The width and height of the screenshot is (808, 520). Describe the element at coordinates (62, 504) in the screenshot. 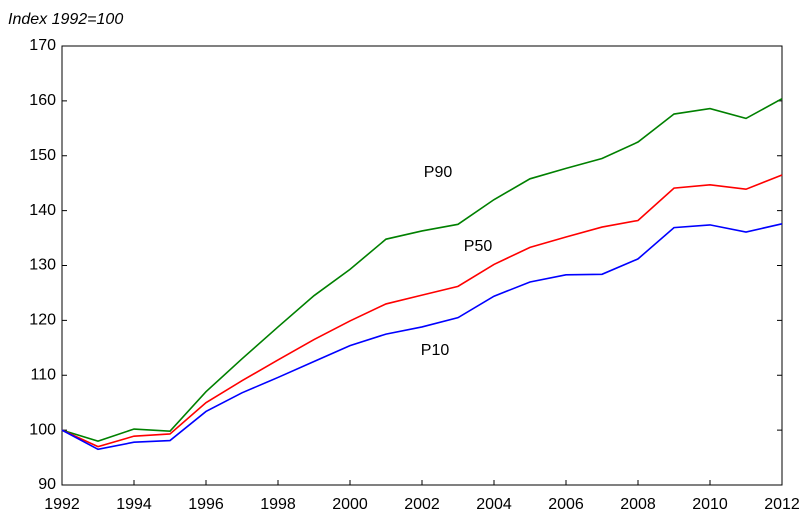

I see `x-tick-label: 1992` at that location.